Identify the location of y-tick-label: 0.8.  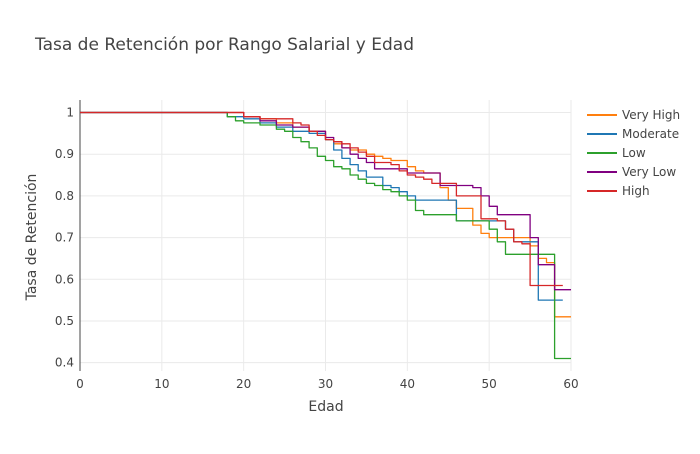
(64, 196).